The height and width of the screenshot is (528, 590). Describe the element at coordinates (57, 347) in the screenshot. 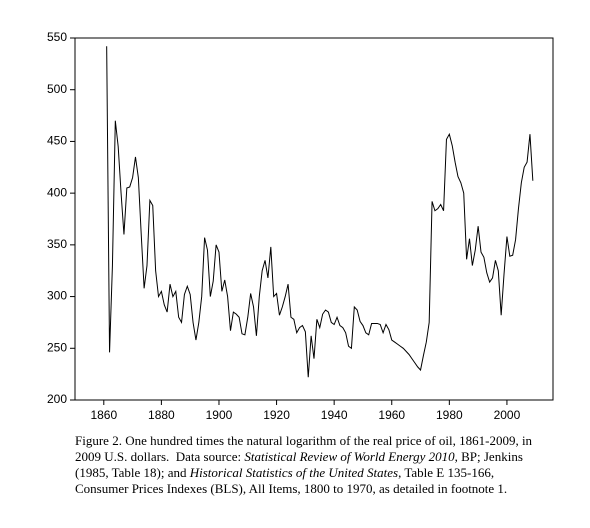

I see `y-tick-label: 250` at that location.